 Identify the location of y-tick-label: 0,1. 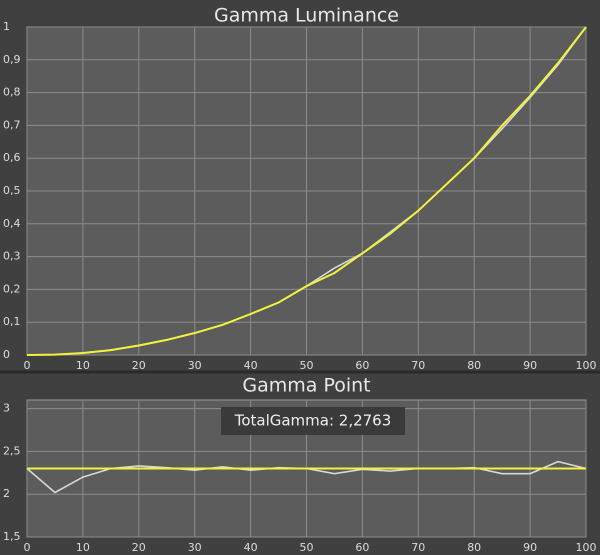
(12, 321).